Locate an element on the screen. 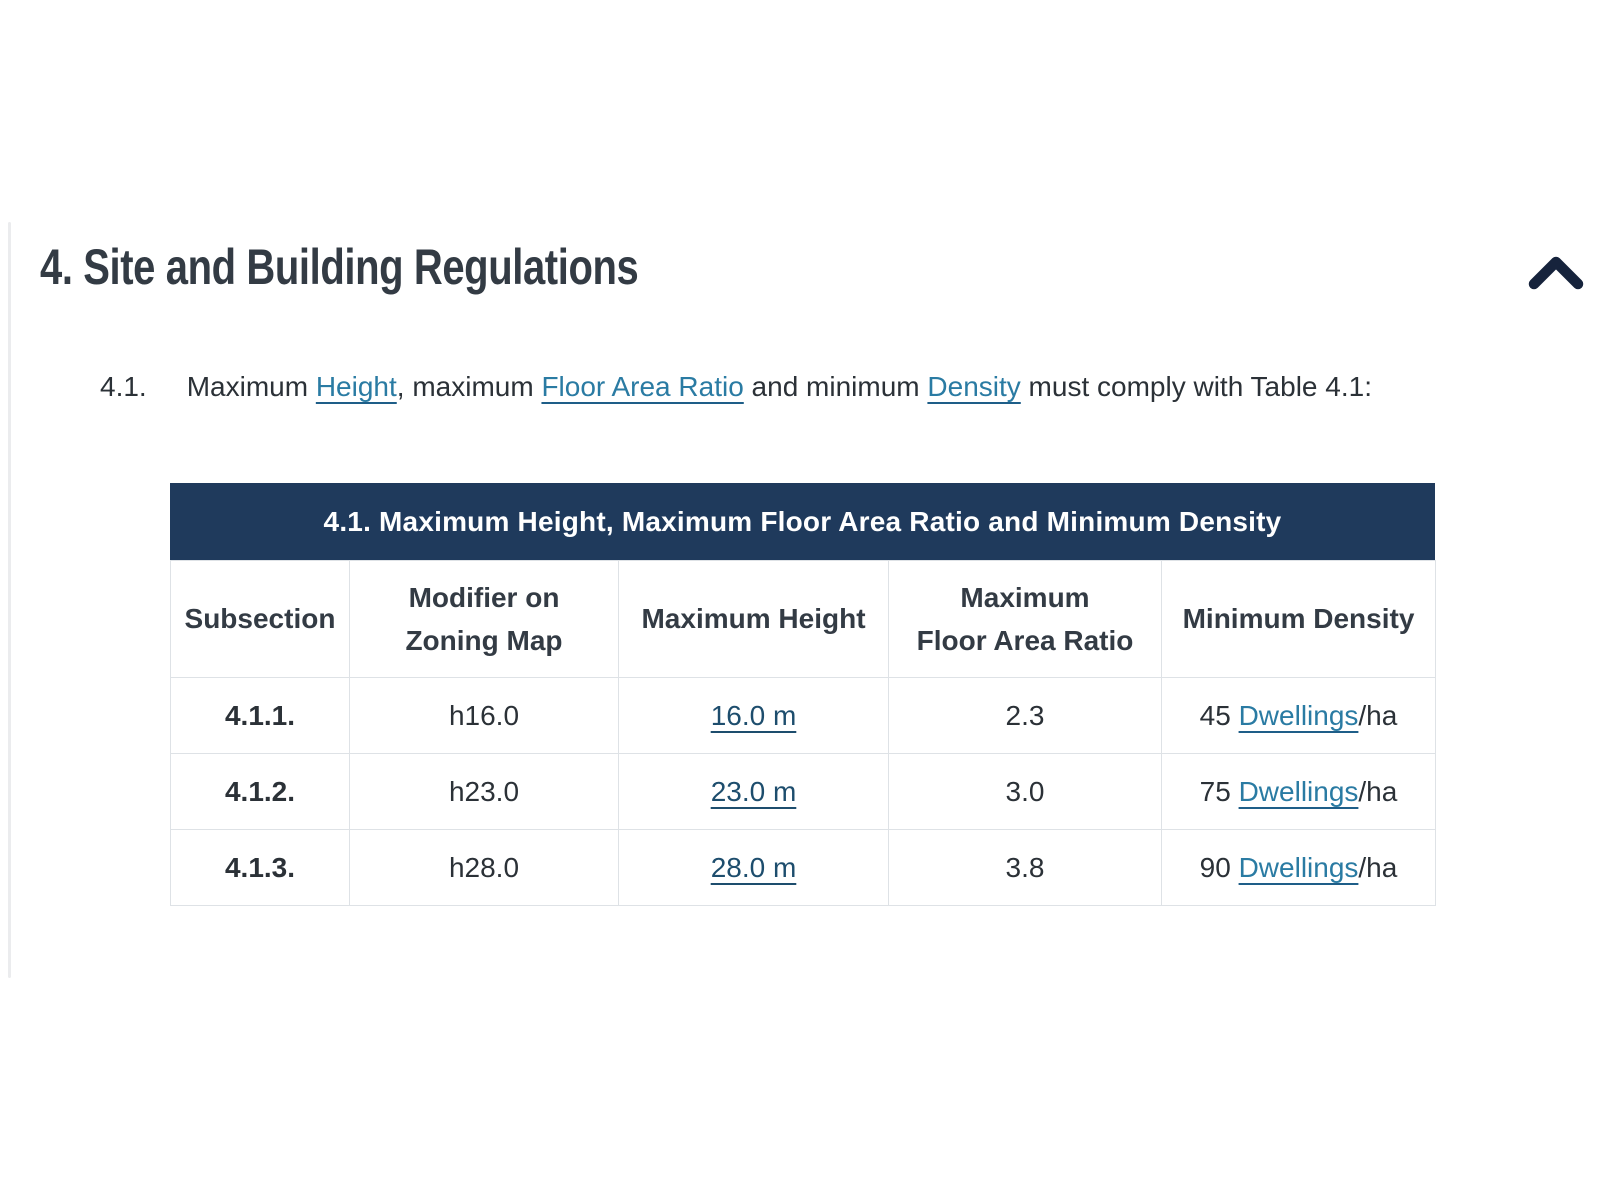 The width and height of the screenshot is (1600, 1200). height-link: Height is located at coordinates (356, 386).